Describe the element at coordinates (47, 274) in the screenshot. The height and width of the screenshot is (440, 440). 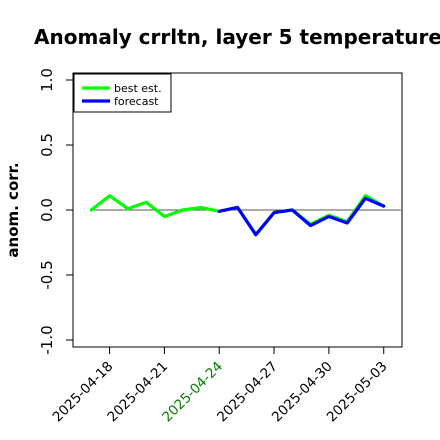
I see `y-tick-label: -0.5` at that location.